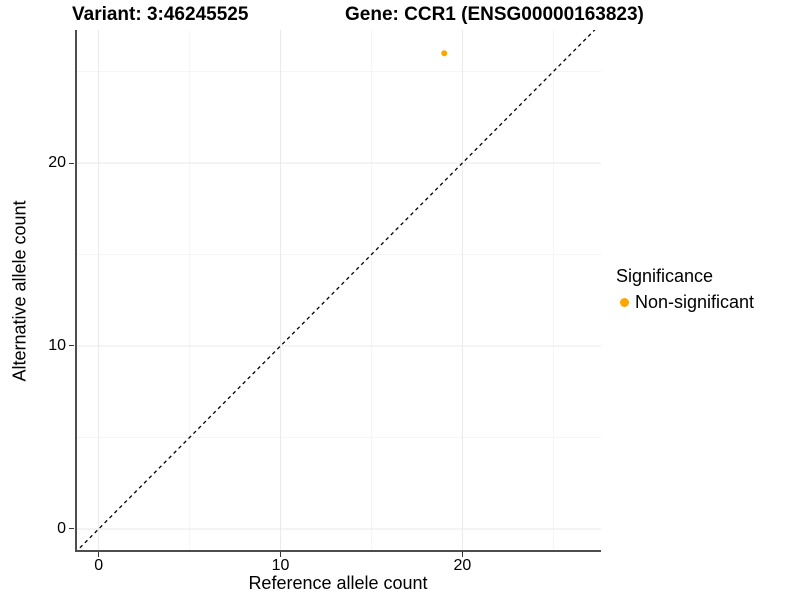  I want to click on x-axis-title: Reference allele count, so click(338, 583).